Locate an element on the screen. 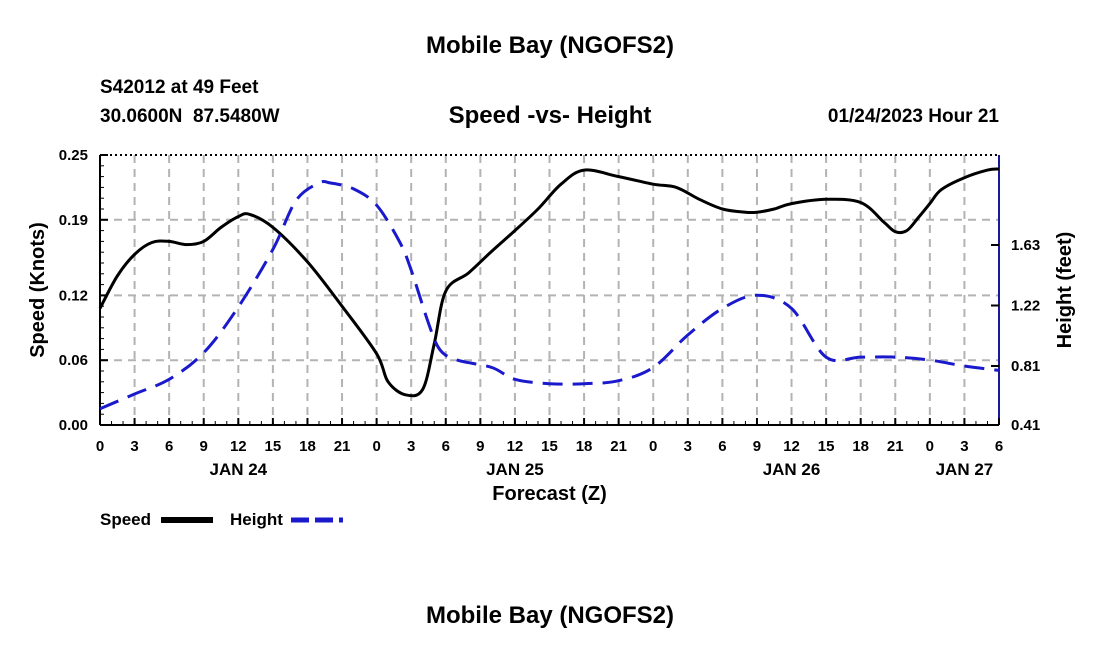 This screenshot has height=650, width=1100. y-axis-title: Speed (Knots) is located at coordinates (38, 290).